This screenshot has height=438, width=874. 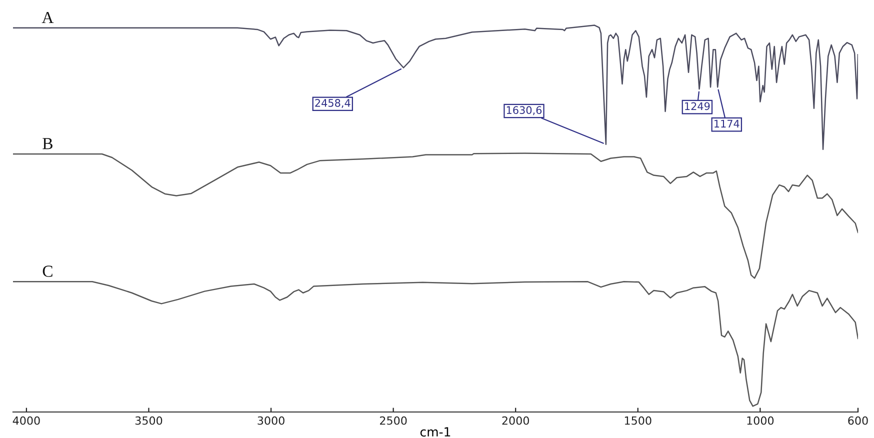 I want to click on x-tick-label: 4000, so click(x=26, y=420).